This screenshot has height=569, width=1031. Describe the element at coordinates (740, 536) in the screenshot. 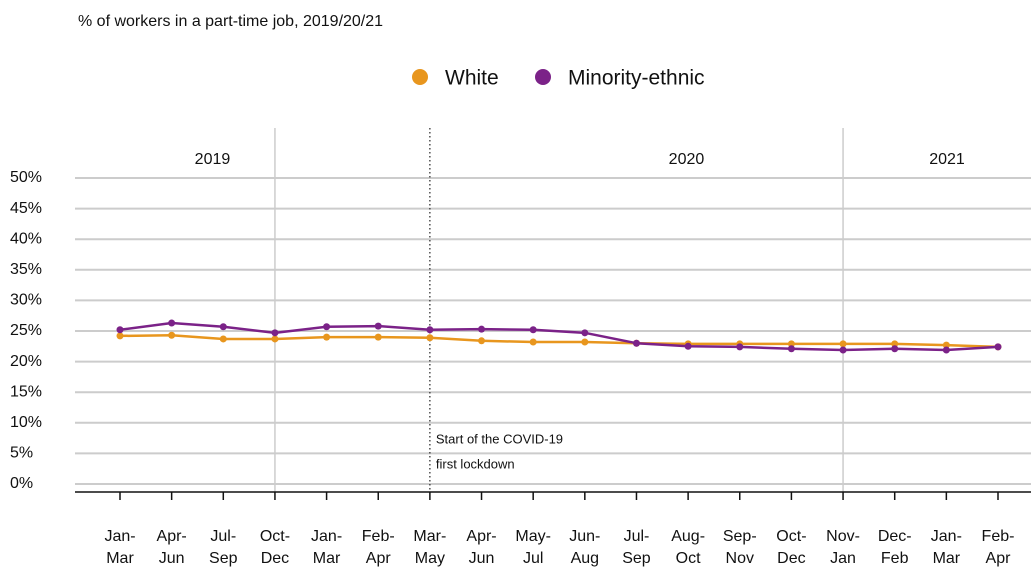

I see `x-tick-label-line: Sep-` at that location.